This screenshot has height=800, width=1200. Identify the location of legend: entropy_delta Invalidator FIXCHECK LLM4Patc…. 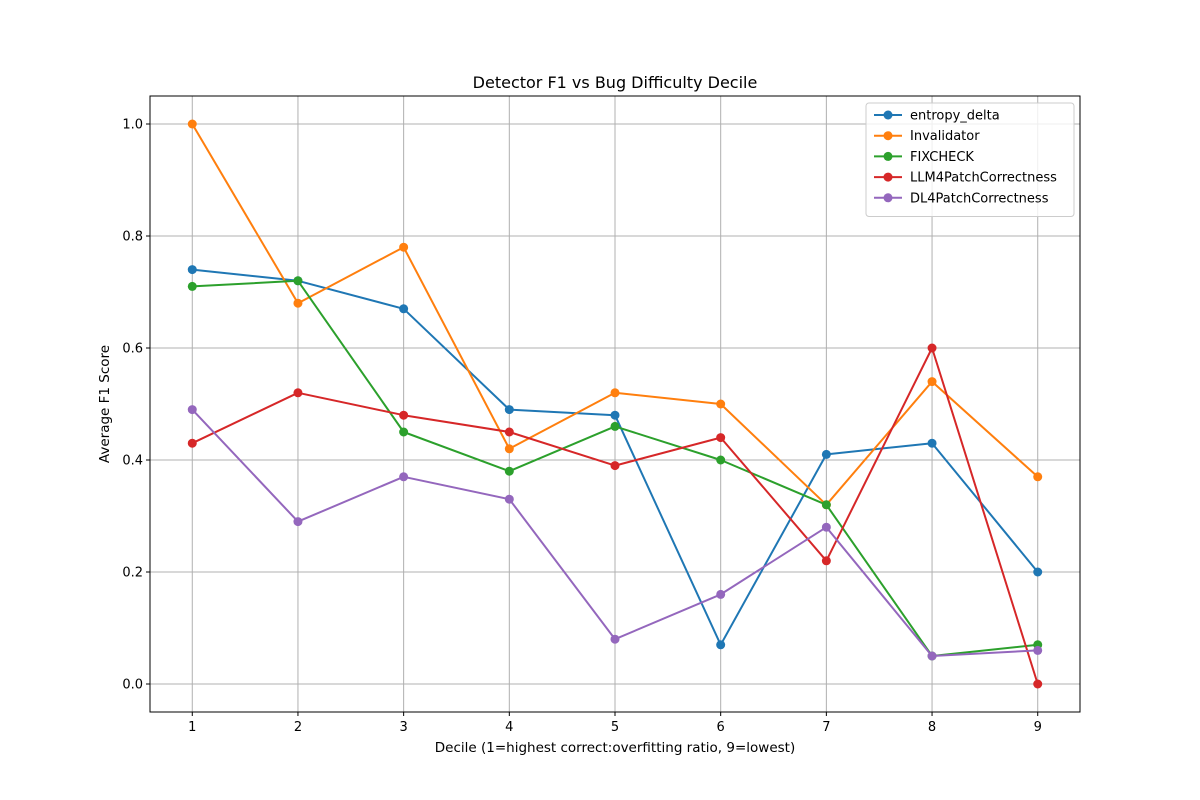
(970, 159).